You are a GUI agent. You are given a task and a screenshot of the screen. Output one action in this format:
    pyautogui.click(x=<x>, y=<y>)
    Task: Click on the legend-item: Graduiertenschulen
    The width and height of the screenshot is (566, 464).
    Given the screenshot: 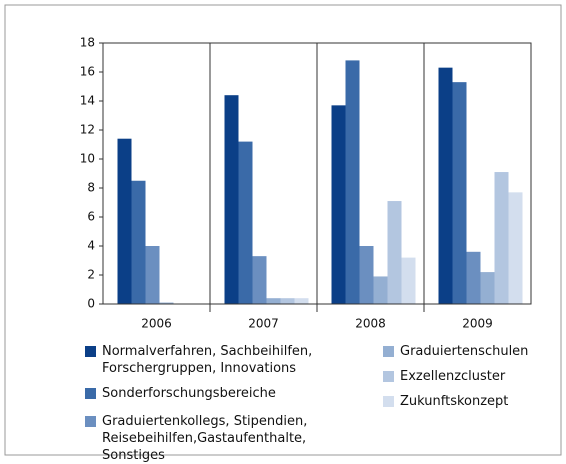 What is the action you would take?
    pyautogui.click(x=468, y=351)
    